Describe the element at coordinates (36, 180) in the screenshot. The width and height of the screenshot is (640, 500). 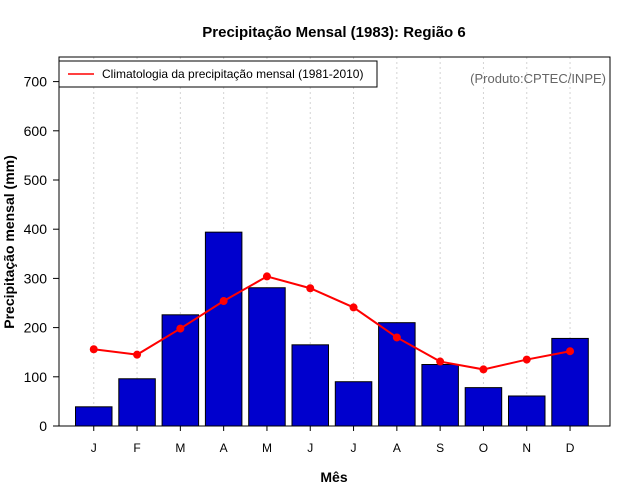
I see `y-tick-label: 500` at that location.